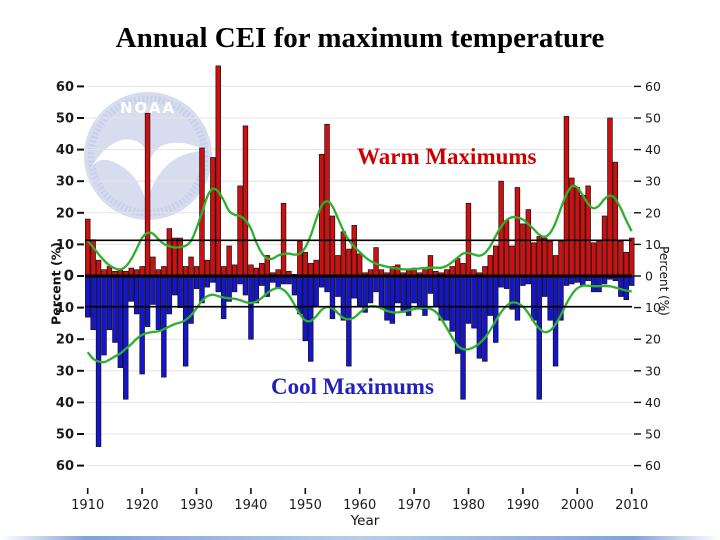  What do you see at coordinates (664, 281) in the screenshot?
I see `right-axis-title: Percent (%)` at bounding box center [664, 281].